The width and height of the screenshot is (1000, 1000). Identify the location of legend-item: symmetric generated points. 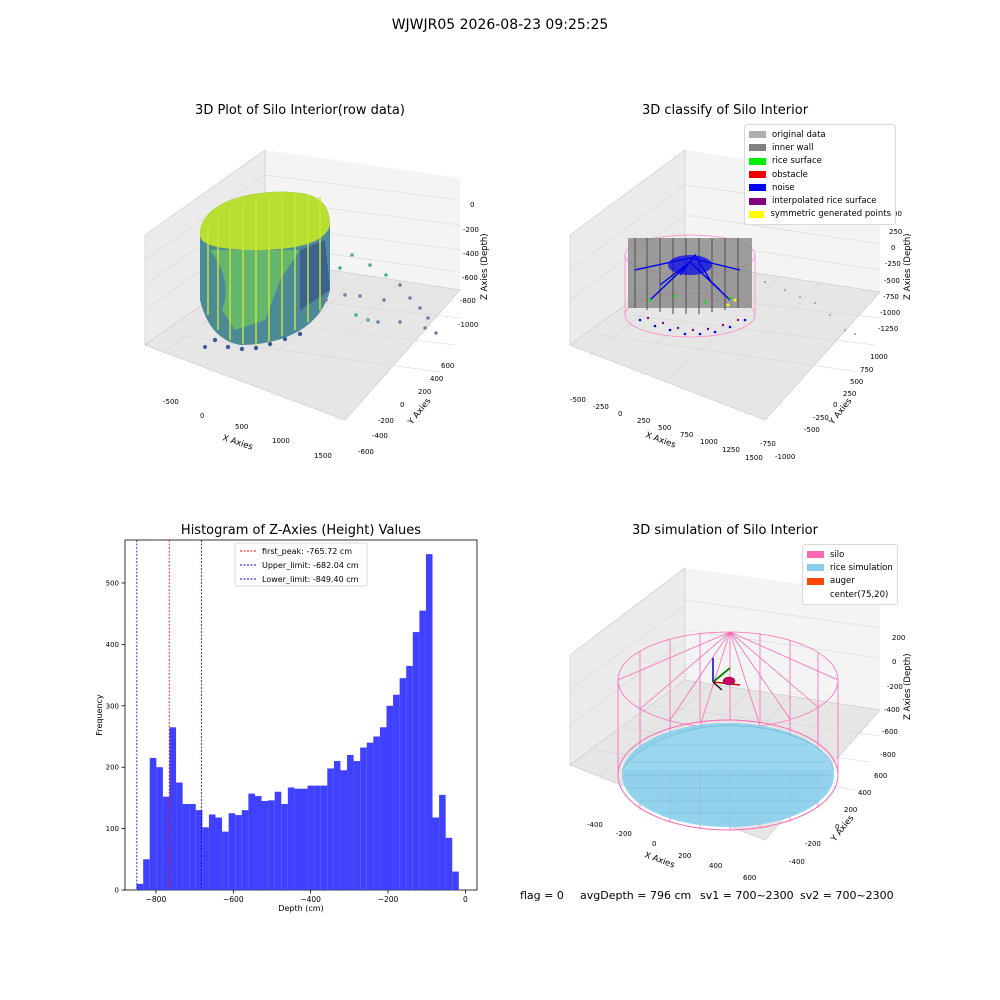
(820, 214).